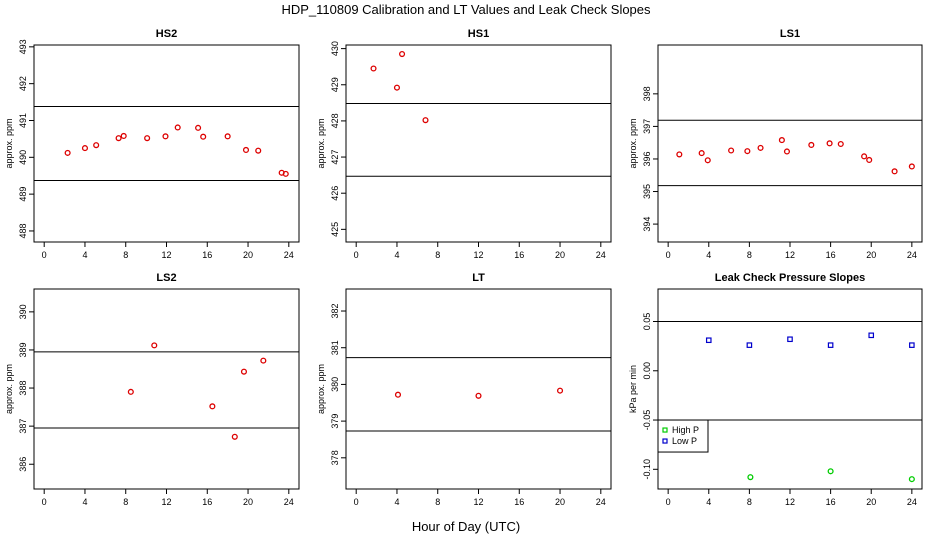  What do you see at coordinates (335, 120) in the screenshot?
I see `y-tick-label: 428` at bounding box center [335, 120].